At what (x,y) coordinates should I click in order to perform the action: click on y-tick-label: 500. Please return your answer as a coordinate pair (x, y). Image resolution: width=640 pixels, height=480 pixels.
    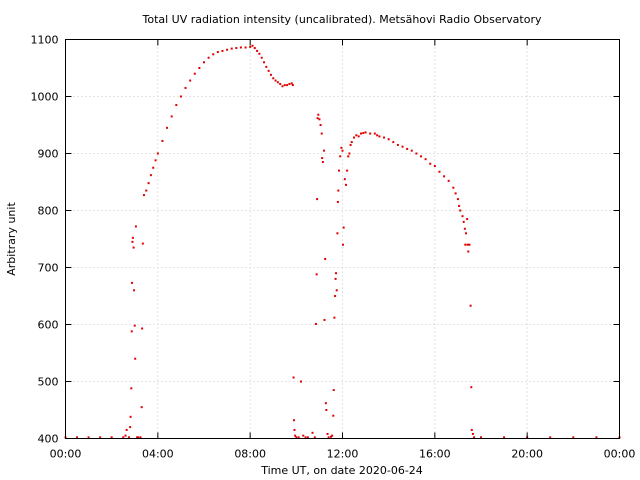
    Looking at the image, I should click on (48, 382).